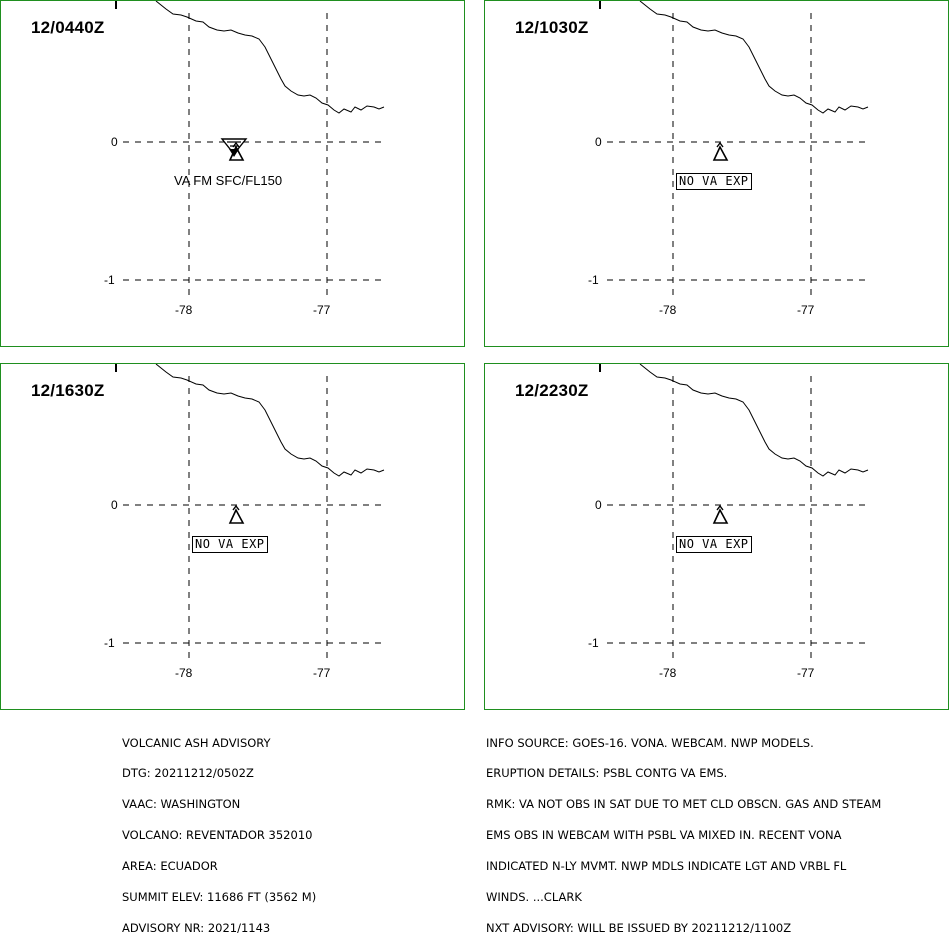 Image resolution: width=950 pixels, height=944 pixels. Describe the element at coordinates (552, 27) in the screenshot. I see `panel-time-label: 12/1030Z` at that location.